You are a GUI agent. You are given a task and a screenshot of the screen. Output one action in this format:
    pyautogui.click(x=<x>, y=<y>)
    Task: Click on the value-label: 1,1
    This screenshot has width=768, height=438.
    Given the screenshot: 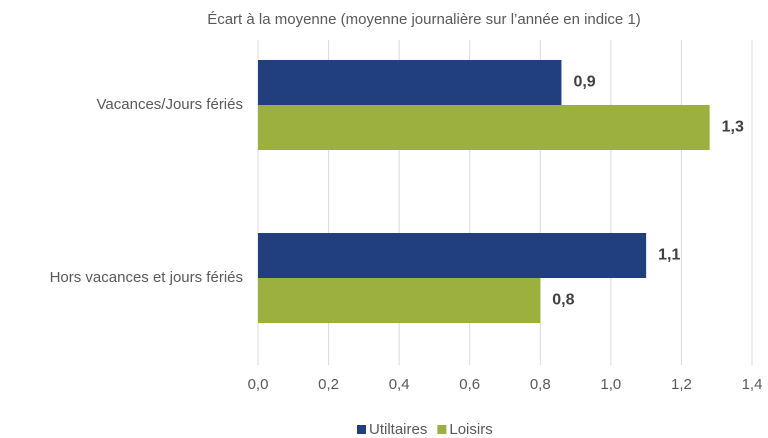 What is the action you would take?
    pyautogui.click(x=669, y=255)
    